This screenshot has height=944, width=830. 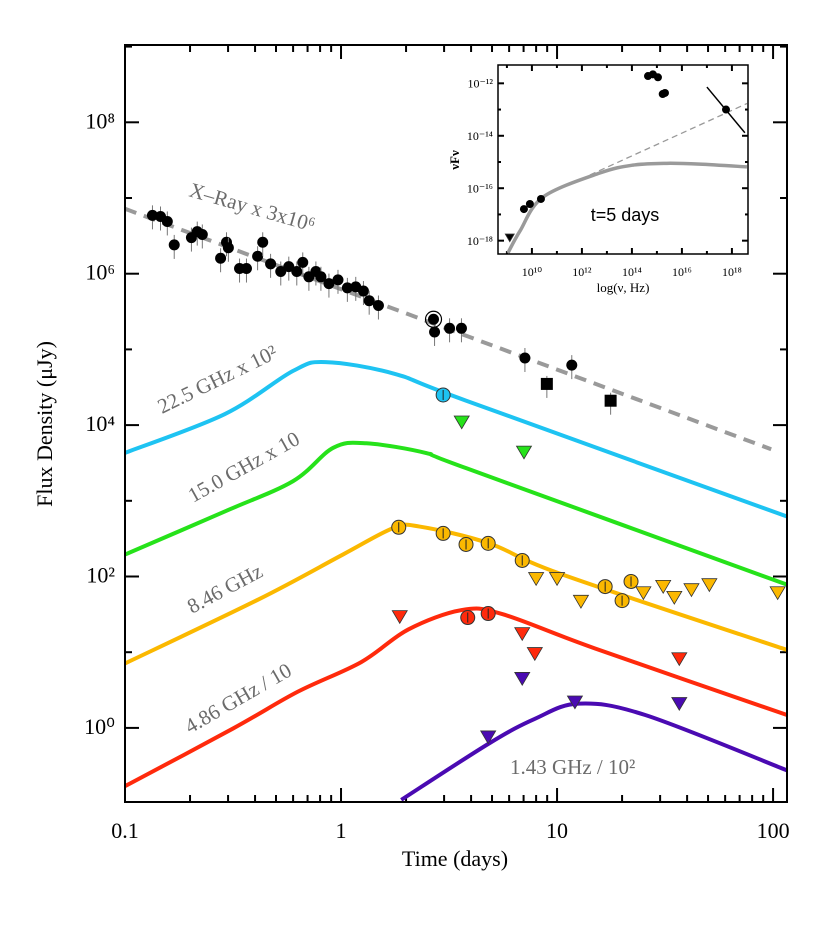 What do you see at coordinates (100, 423) in the screenshot?
I see `y-tick-label: 10⁴` at bounding box center [100, 423].